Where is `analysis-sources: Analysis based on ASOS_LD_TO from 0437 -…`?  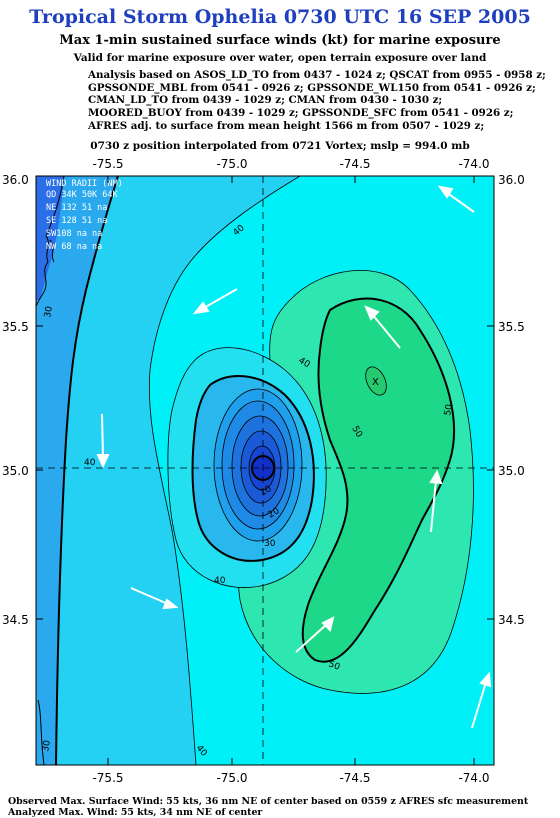
analysis-sources: Analysis based on ASOS_LD_TO from 0437 -… is located at coordinates (317, 101).